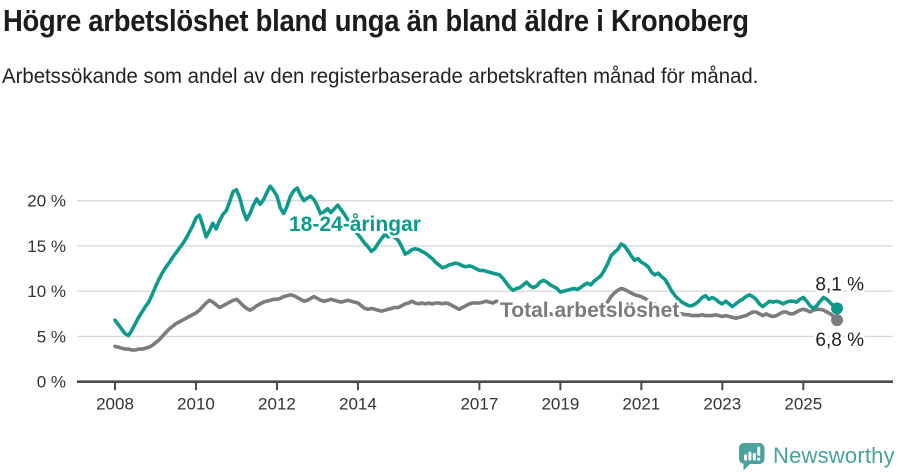  What do you see at coordinates (355, 224) in the screenshot?
I see `series-label: 18-24-åringar` at bounding box center [355, 224].